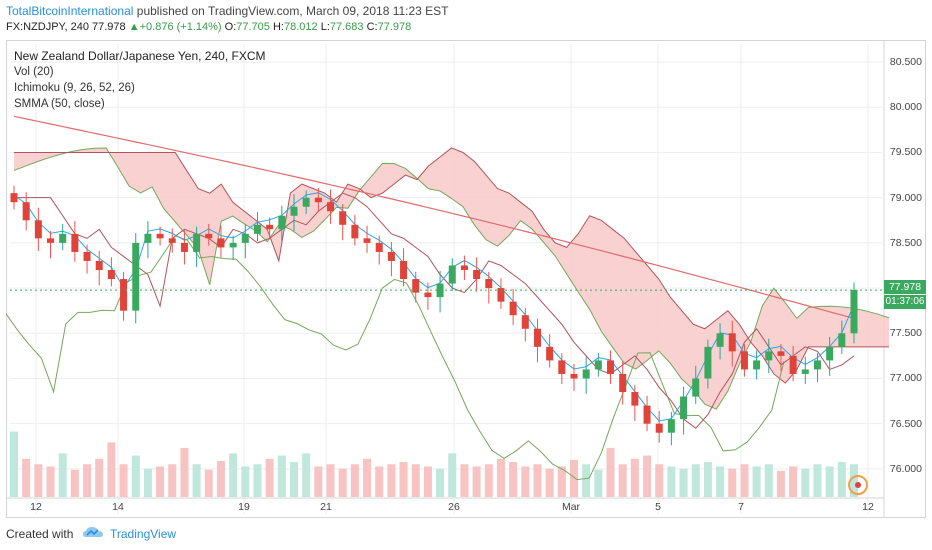  What do you see at coordinates (93, 533) in the screenshot?
I see `tradingview-cloud-icon` at bounding box center [93, 533].